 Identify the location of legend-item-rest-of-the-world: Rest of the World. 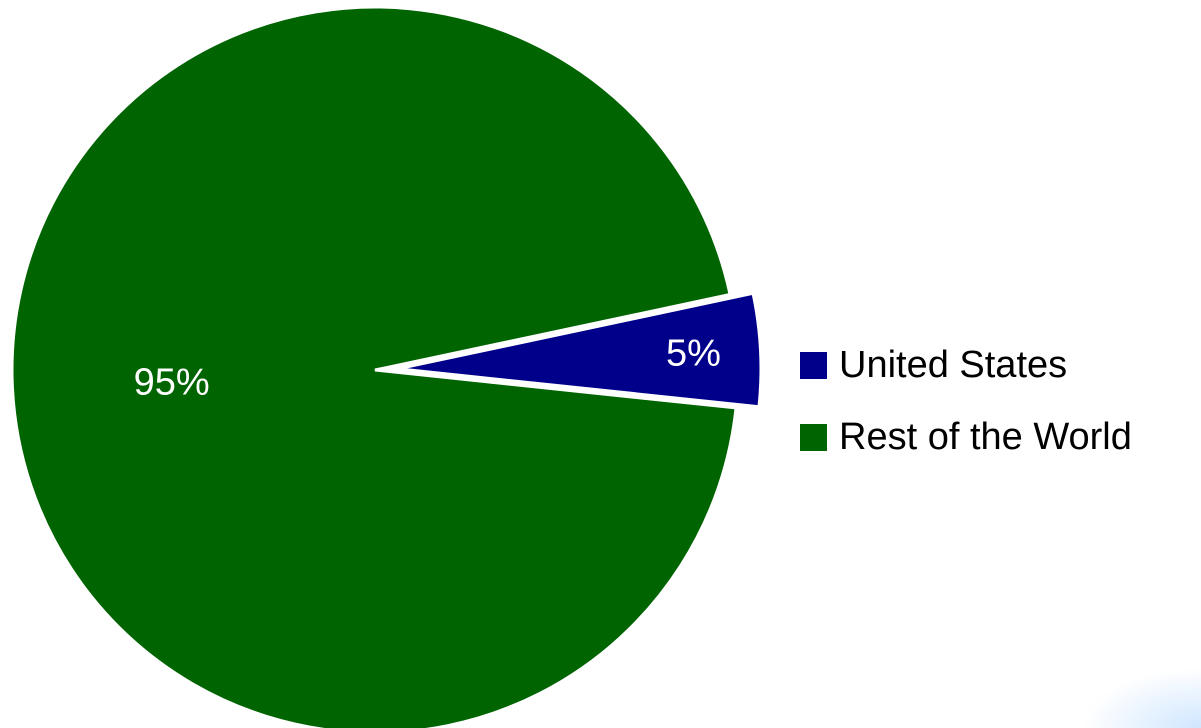
(966, 437).